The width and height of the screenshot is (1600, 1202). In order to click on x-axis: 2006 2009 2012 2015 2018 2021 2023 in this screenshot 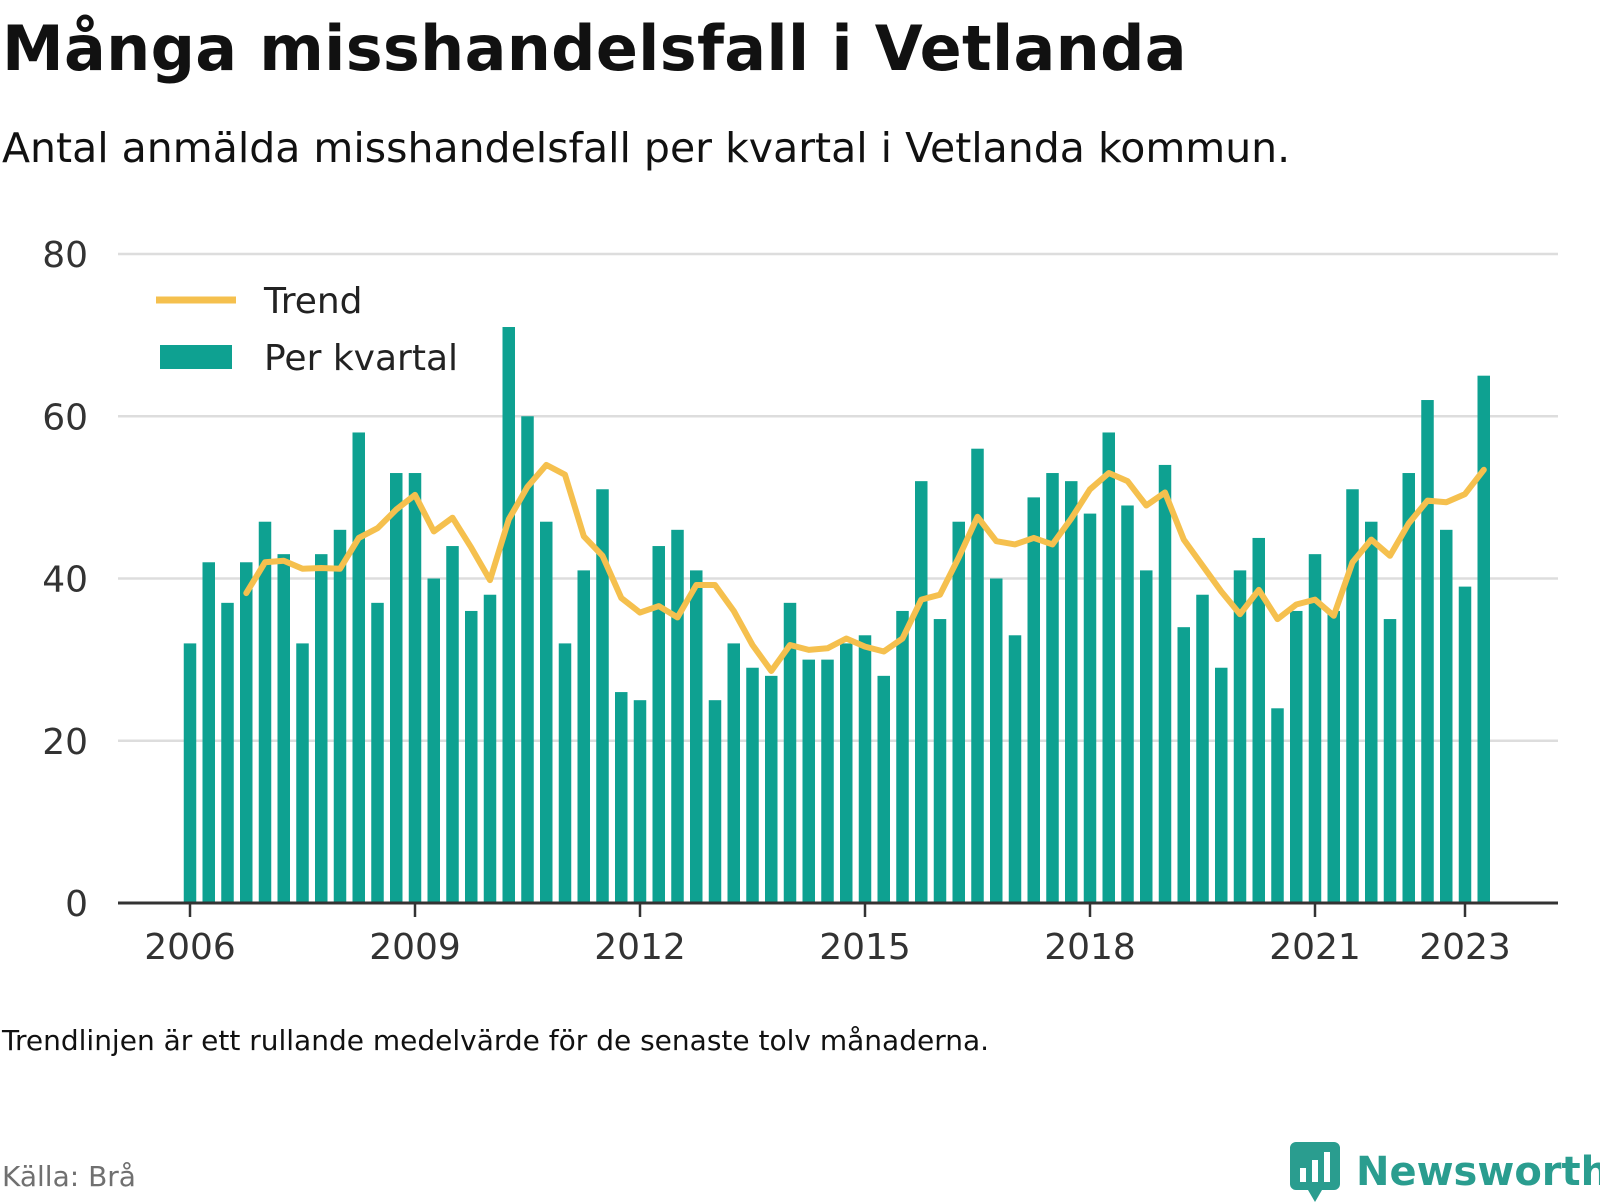, I will do `click(838, 934)`.